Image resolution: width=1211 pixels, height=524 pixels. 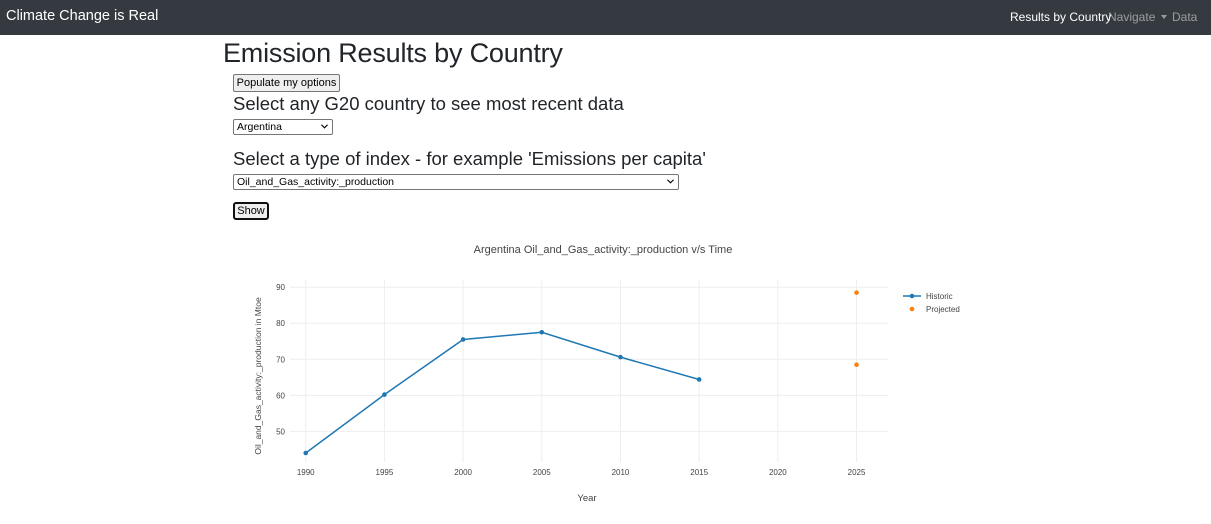 I want to click on index-select: Oil_and_Gas_activity:_production, so click(x=456, y=182).